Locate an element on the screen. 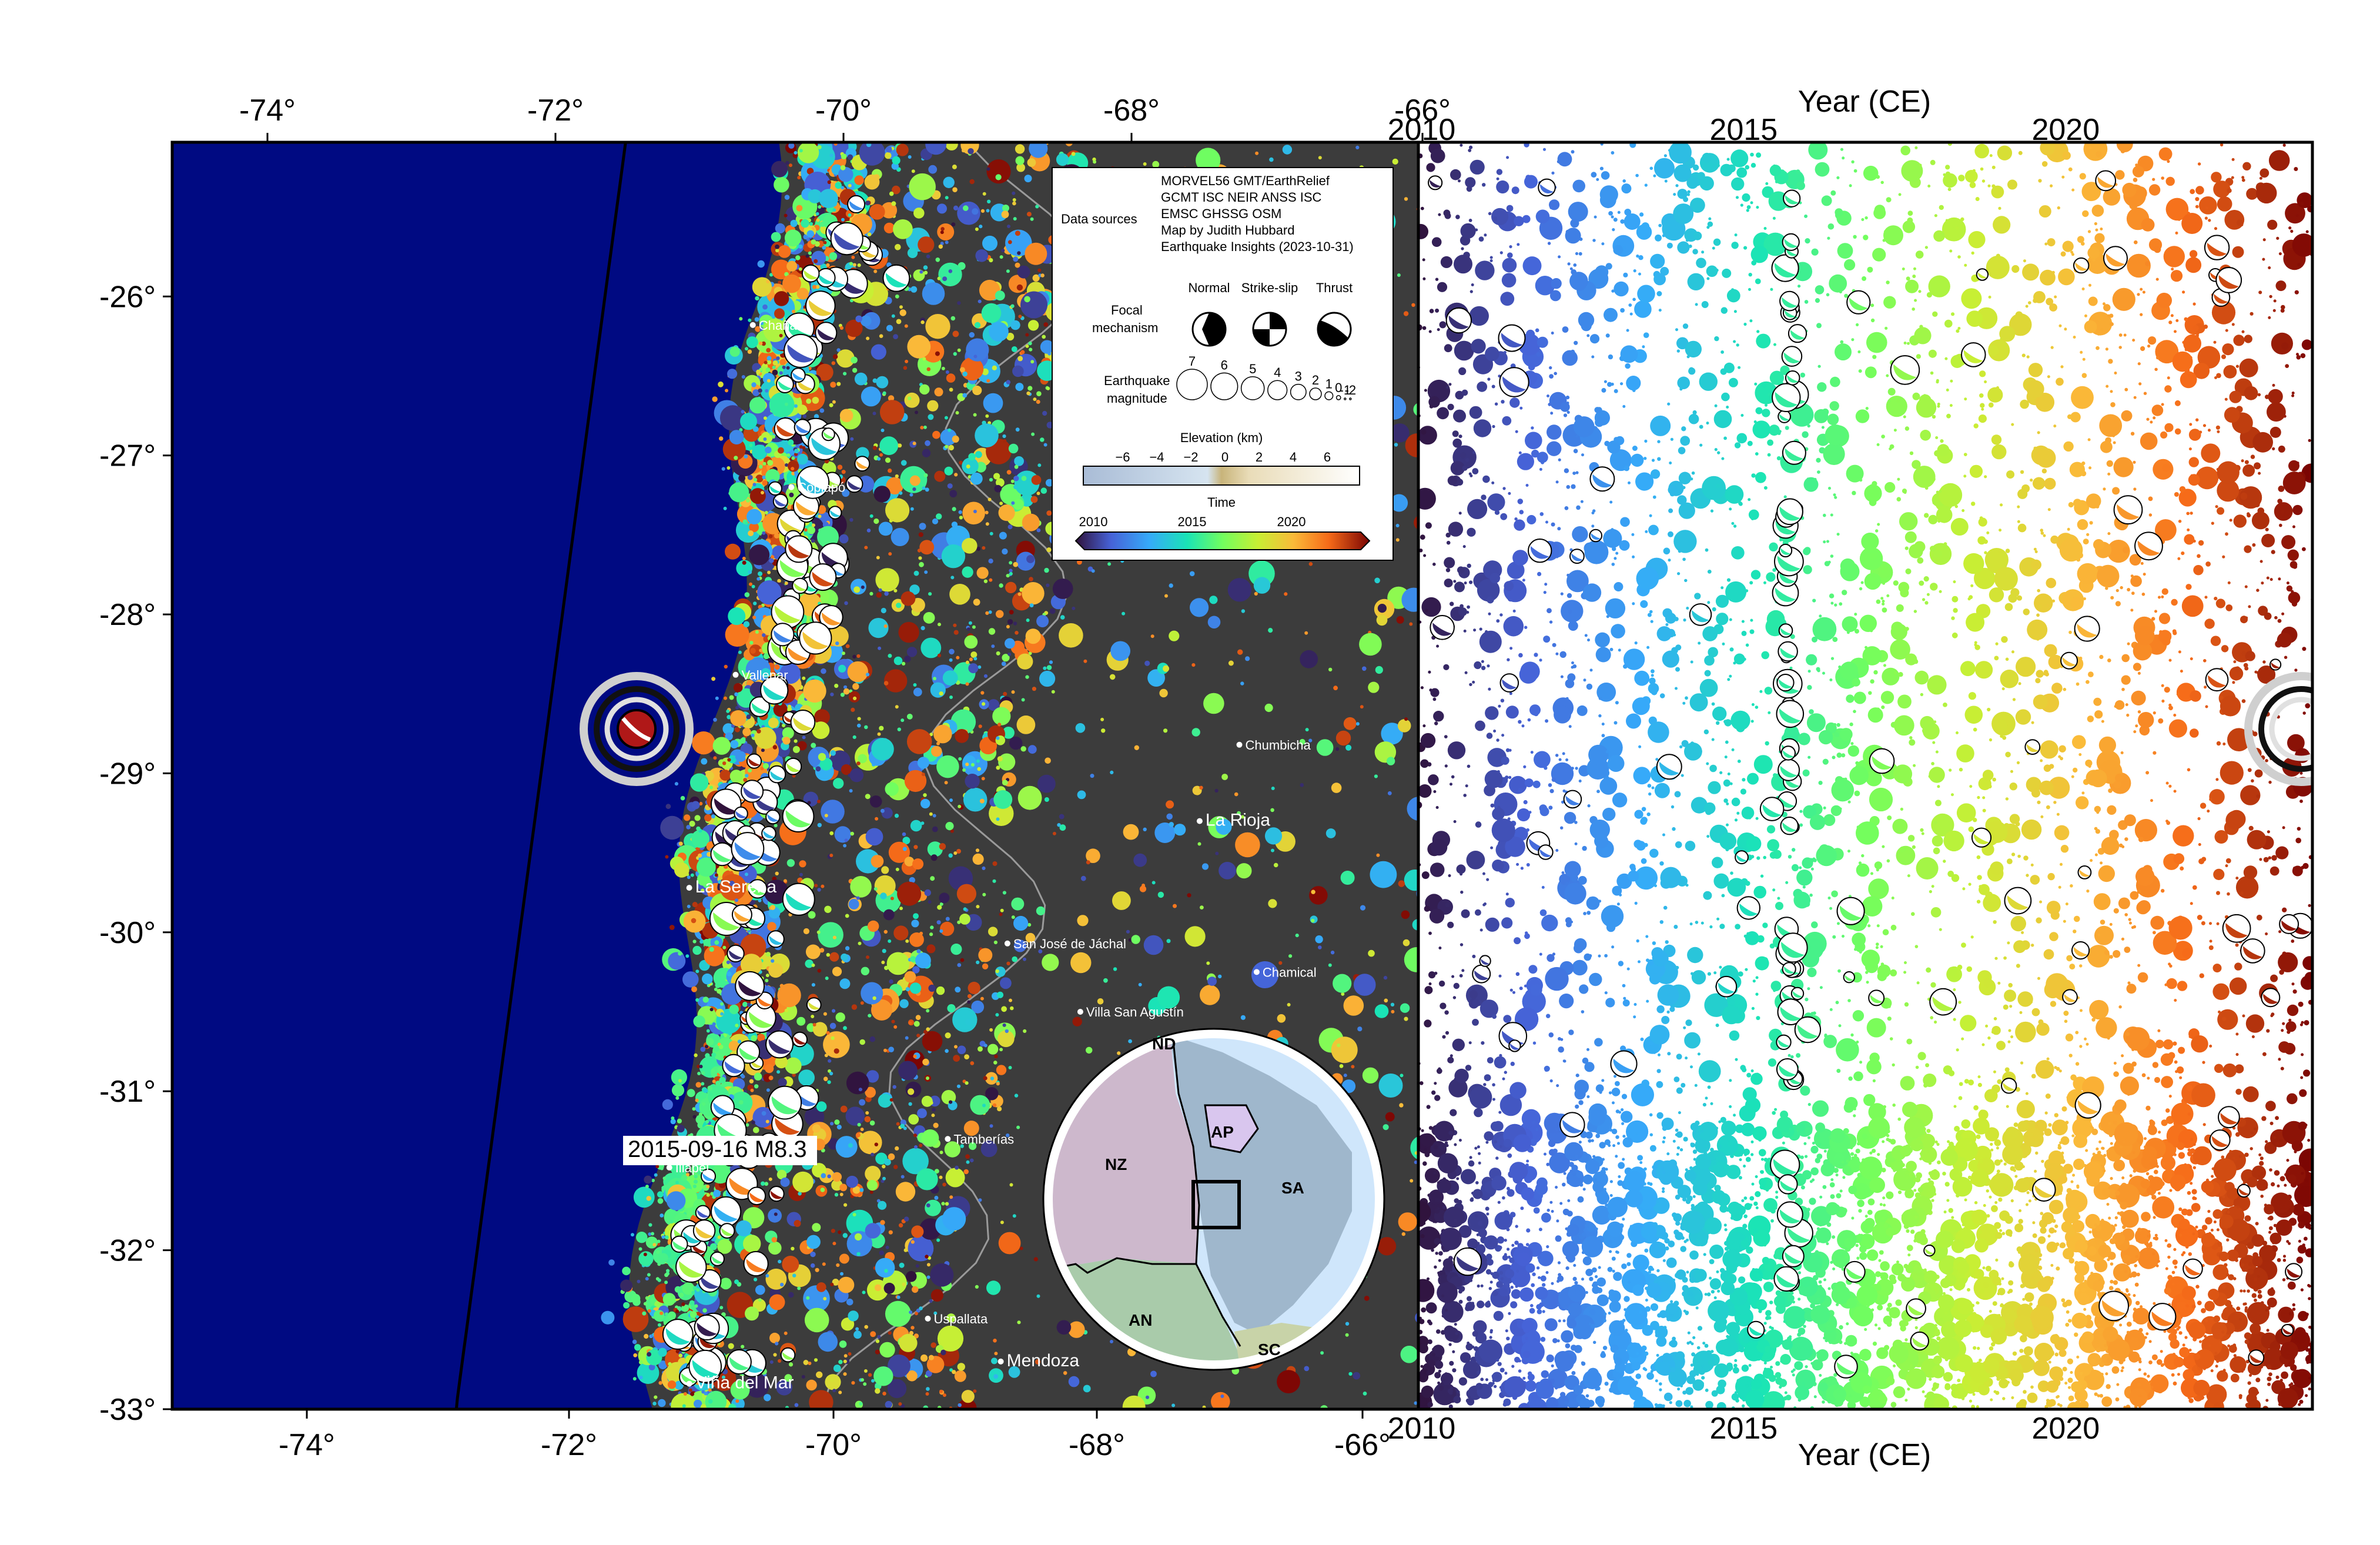  country-border is located at coordinates (954, 774).